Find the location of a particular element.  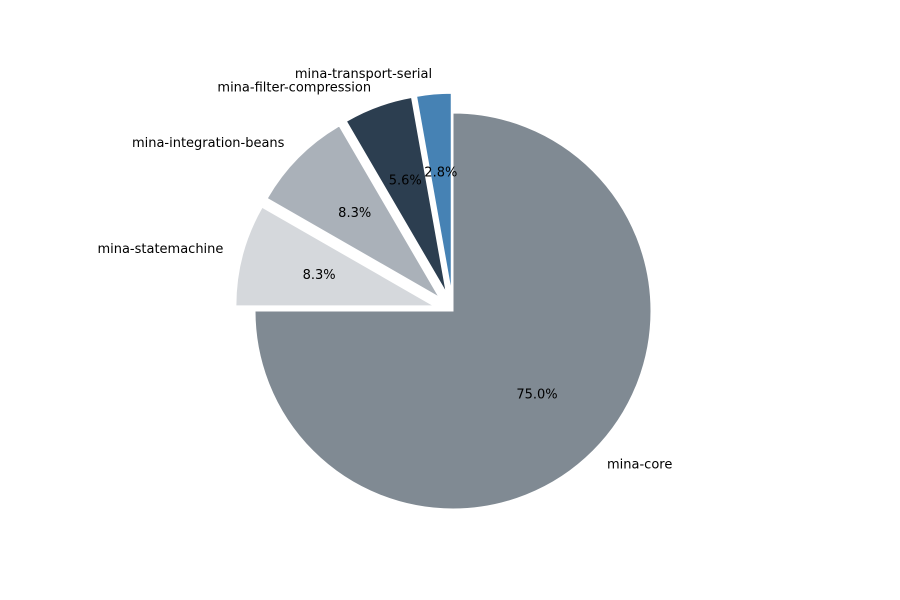

pct-label-mina-statemachine: 8.3% is located at coordinates (319, 275).